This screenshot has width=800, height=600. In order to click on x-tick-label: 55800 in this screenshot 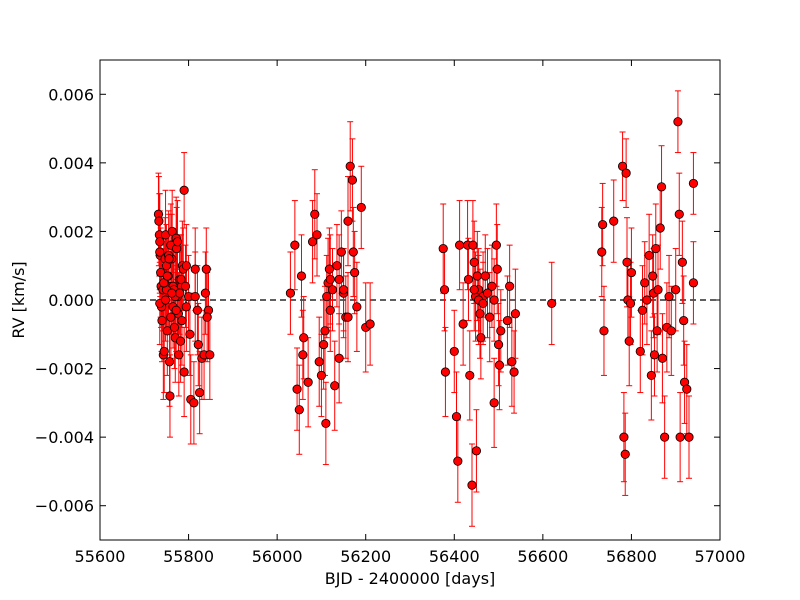, I will do `click(188, 556)`.